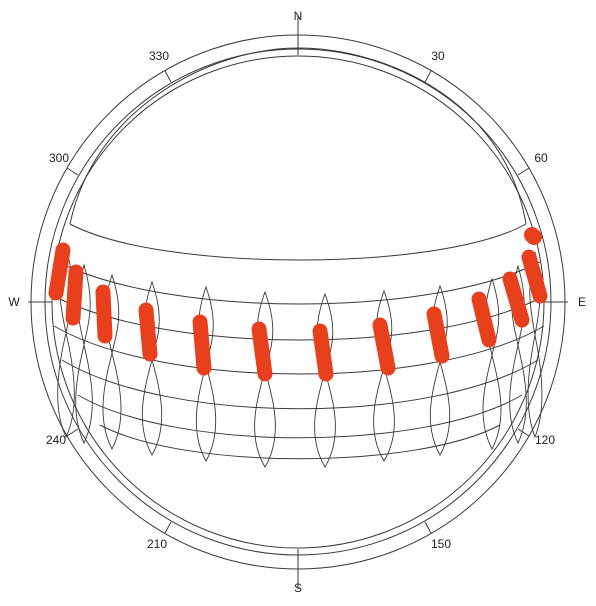  I want to click on label-330: 330, so click(159, 56).